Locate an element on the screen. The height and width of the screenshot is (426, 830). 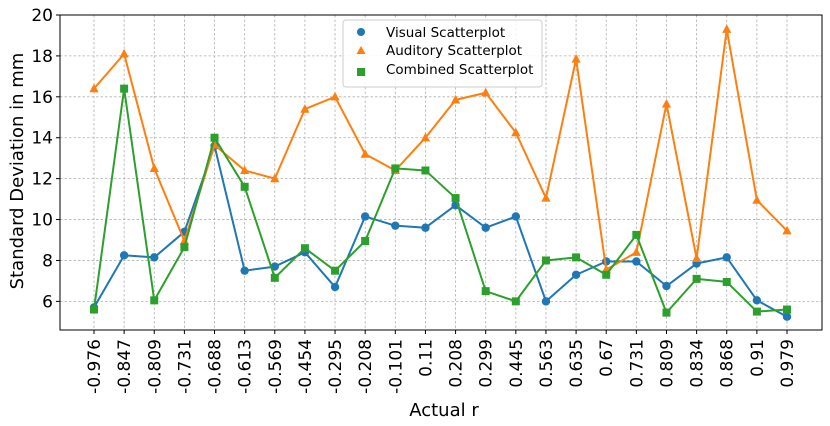
legend-marker-visual is located at coordinates (361, 32).